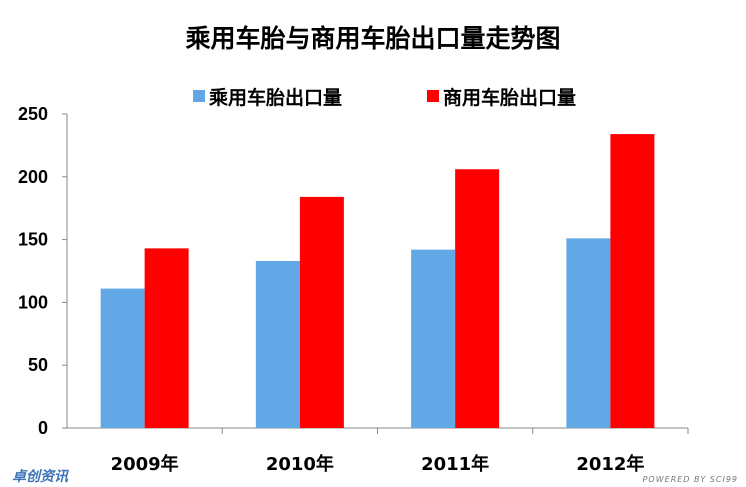 The height and width of the screenshot is (487, 746). Describe the element at coordinates (145, 464) in the screenshot. I see `x-tick-label: 2009年` at that location.